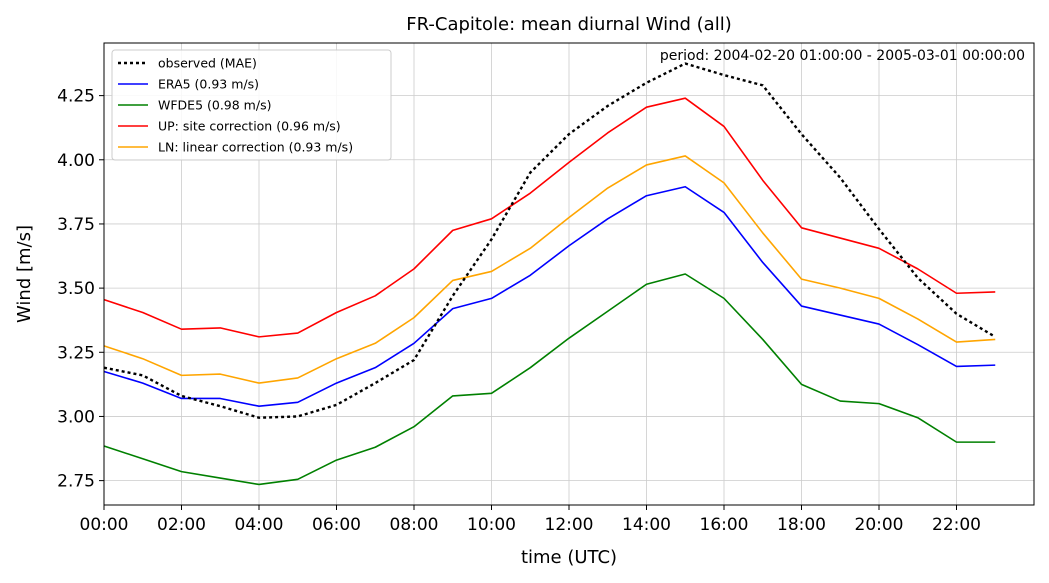 Image resolution: width=1049 pixels, height=583 pixels. What do you see at coordinates (76, 417) in the screenshot?
I see `y-tick-label: 3.00` at bounding box center [76, 417].